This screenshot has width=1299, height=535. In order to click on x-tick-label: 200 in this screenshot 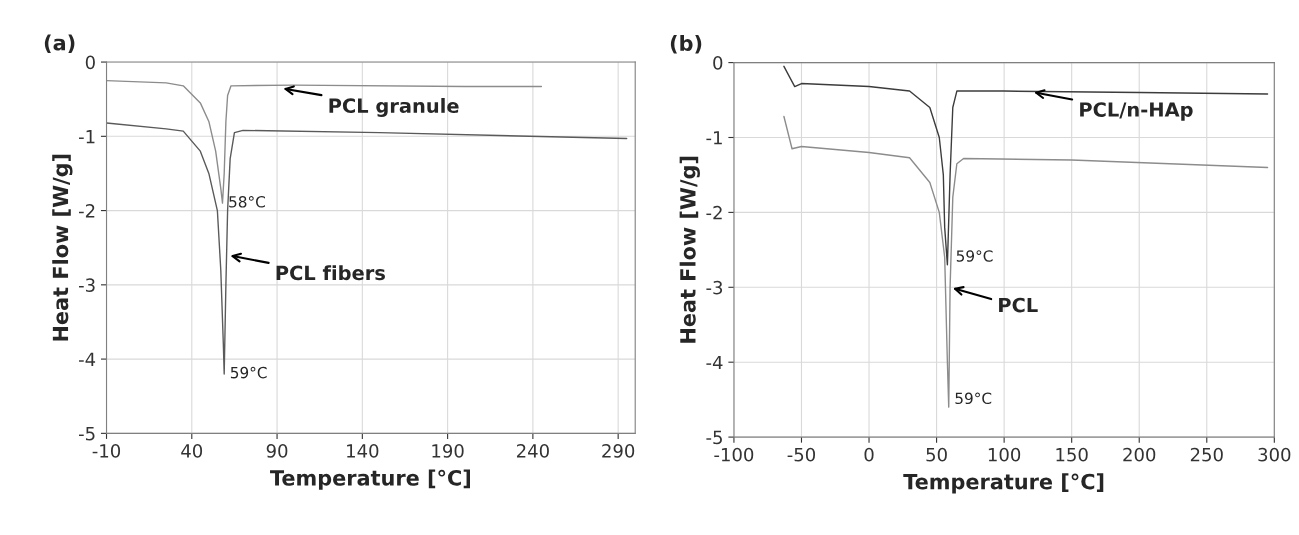, I will do `click(1139, 454)`.